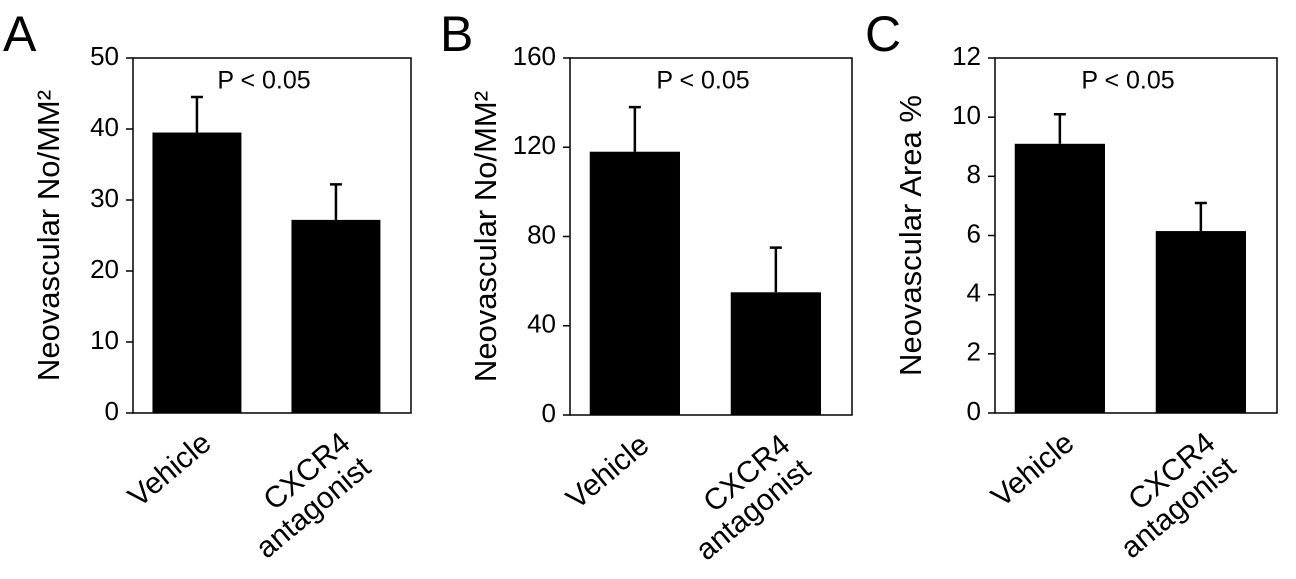  What do you see at coordinates (20, 34) in the screenshot?
I see `panel-label: A` at bounding box center [20, 34].